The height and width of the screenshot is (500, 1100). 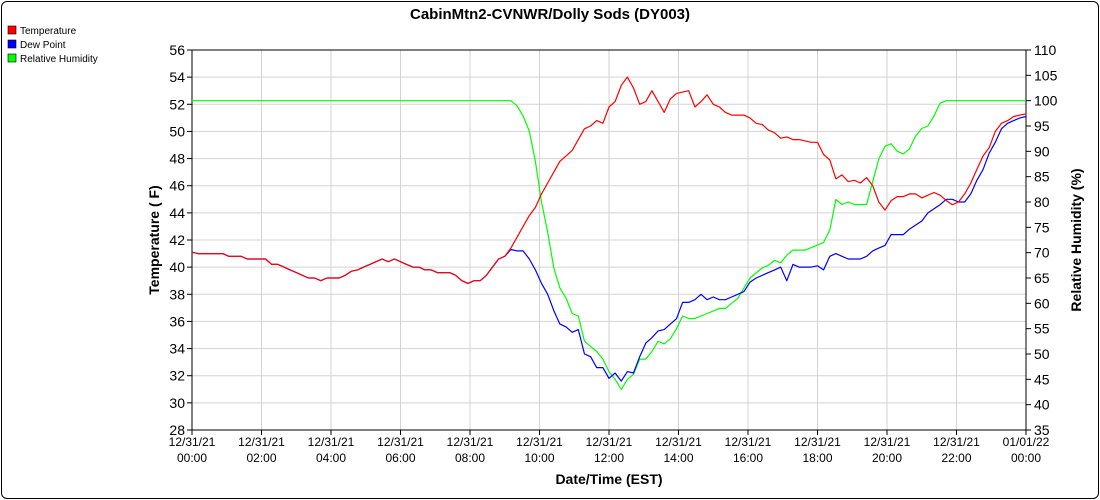 What do you see at coordinates (177, 213) in the screenshot?
I see `left-tick-label: 44` at bounding box center [177, 213].